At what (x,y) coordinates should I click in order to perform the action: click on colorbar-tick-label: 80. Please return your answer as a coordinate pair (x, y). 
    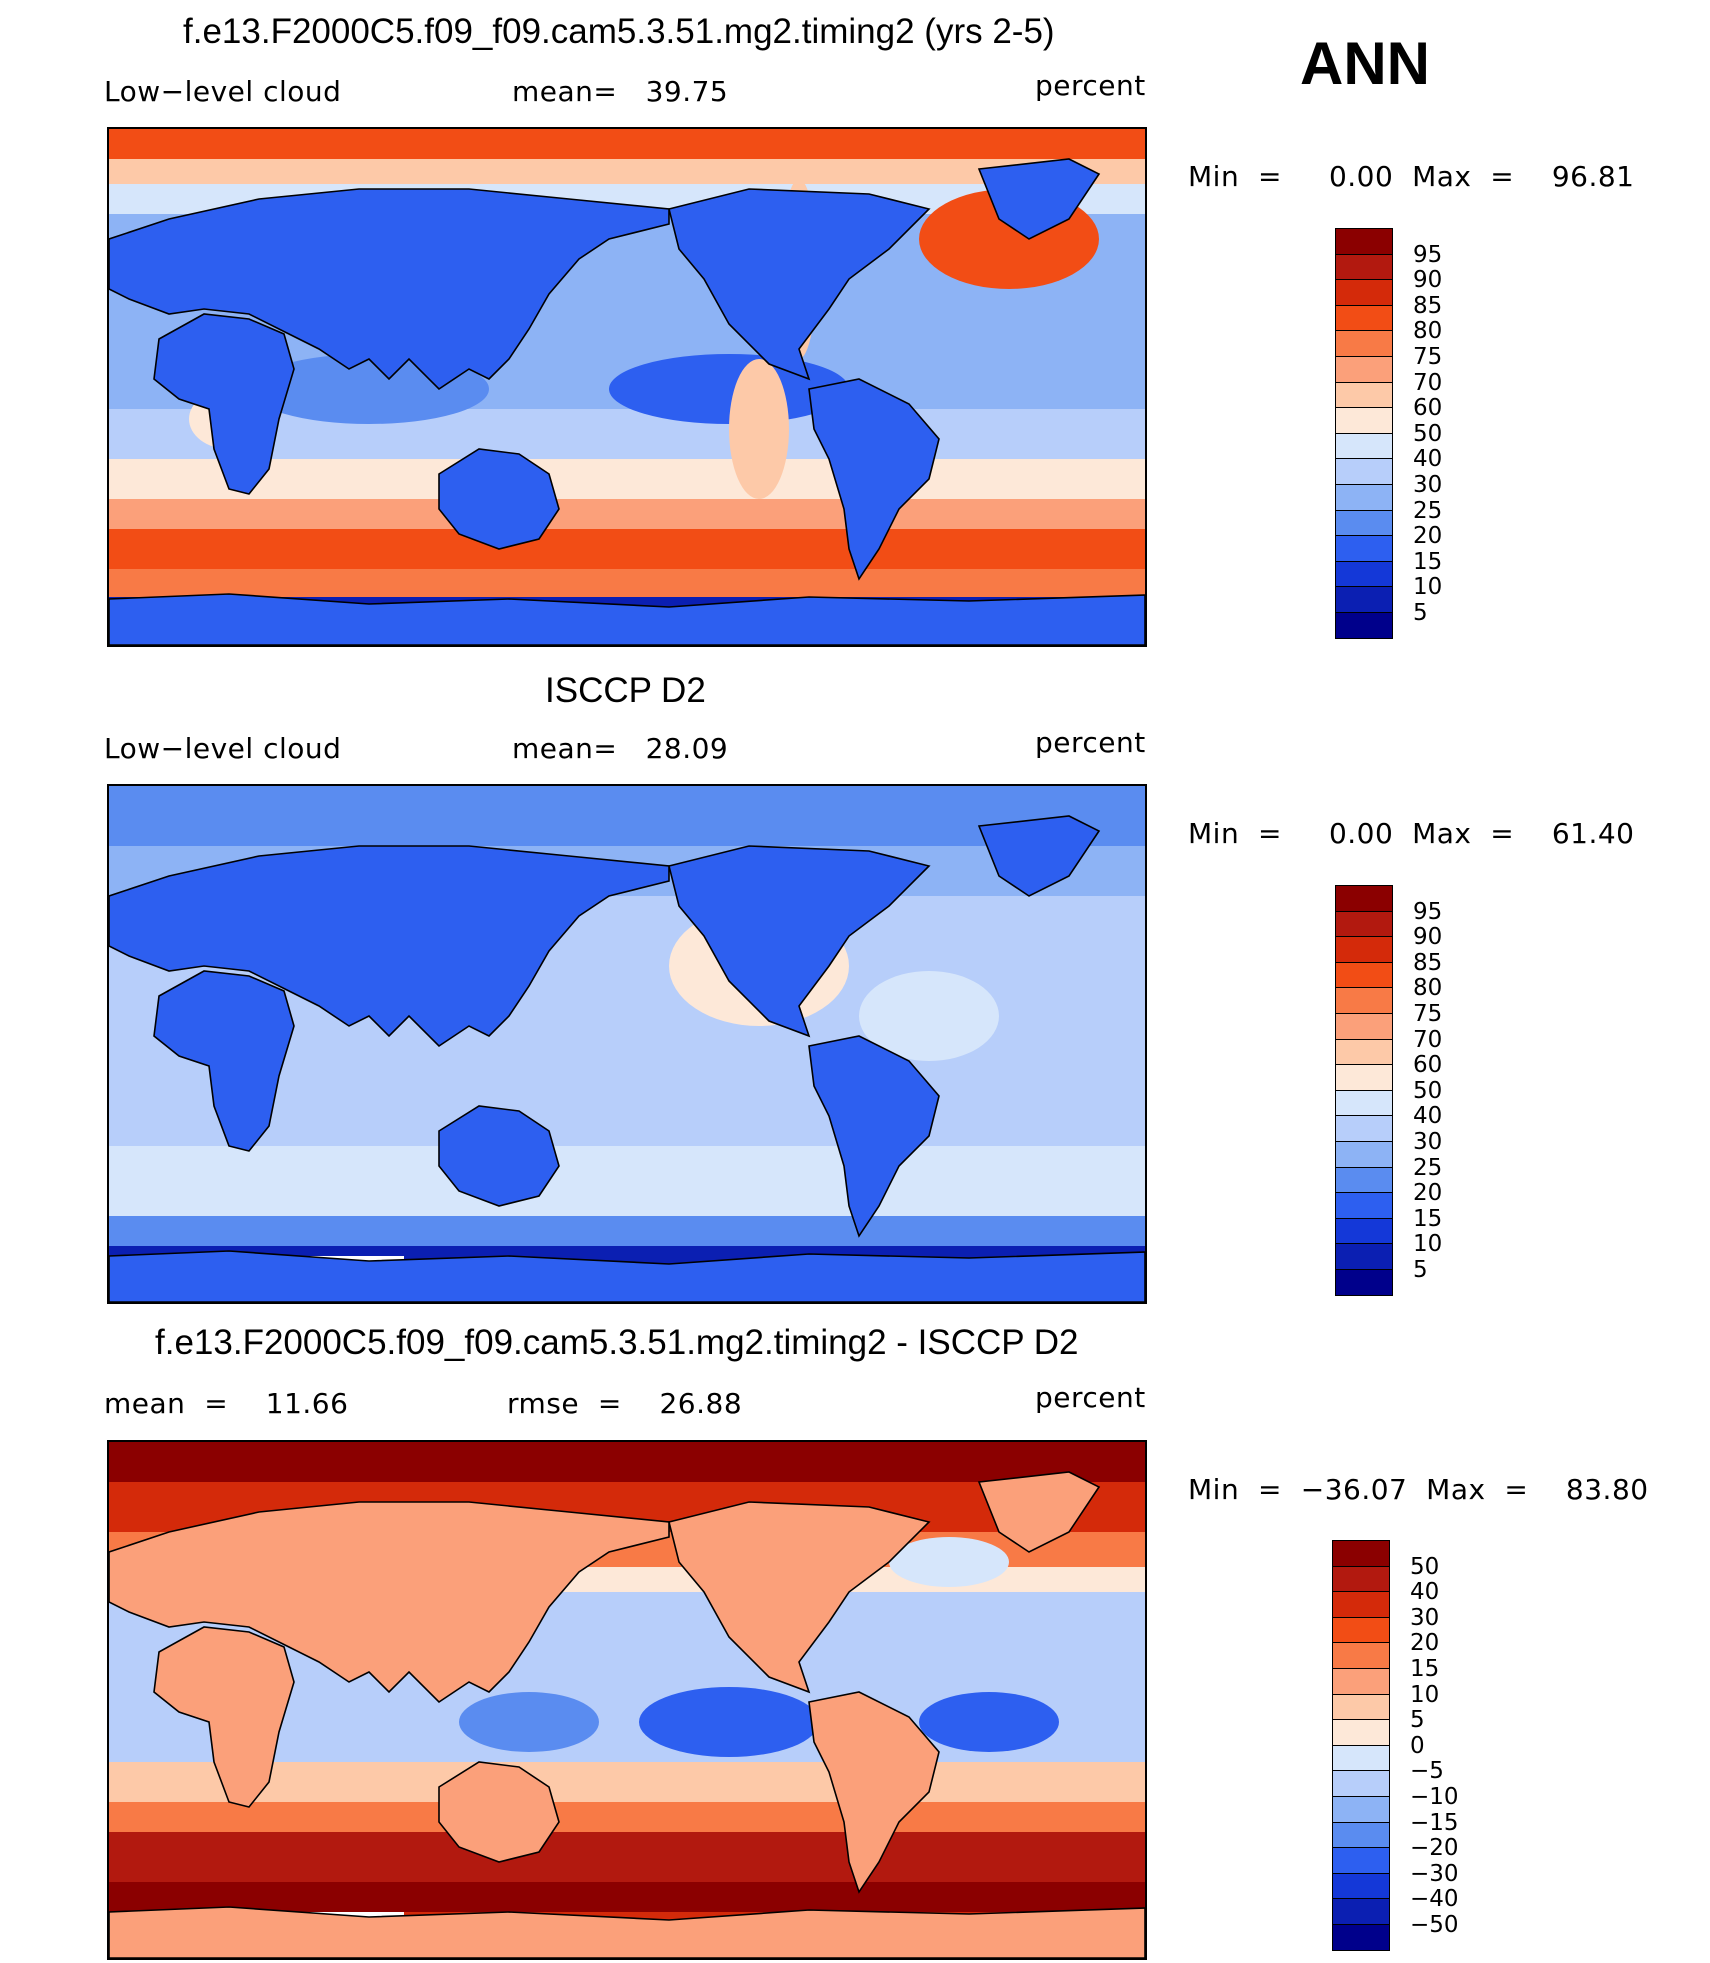
    Looking at the image, I should click on (1428, 331).